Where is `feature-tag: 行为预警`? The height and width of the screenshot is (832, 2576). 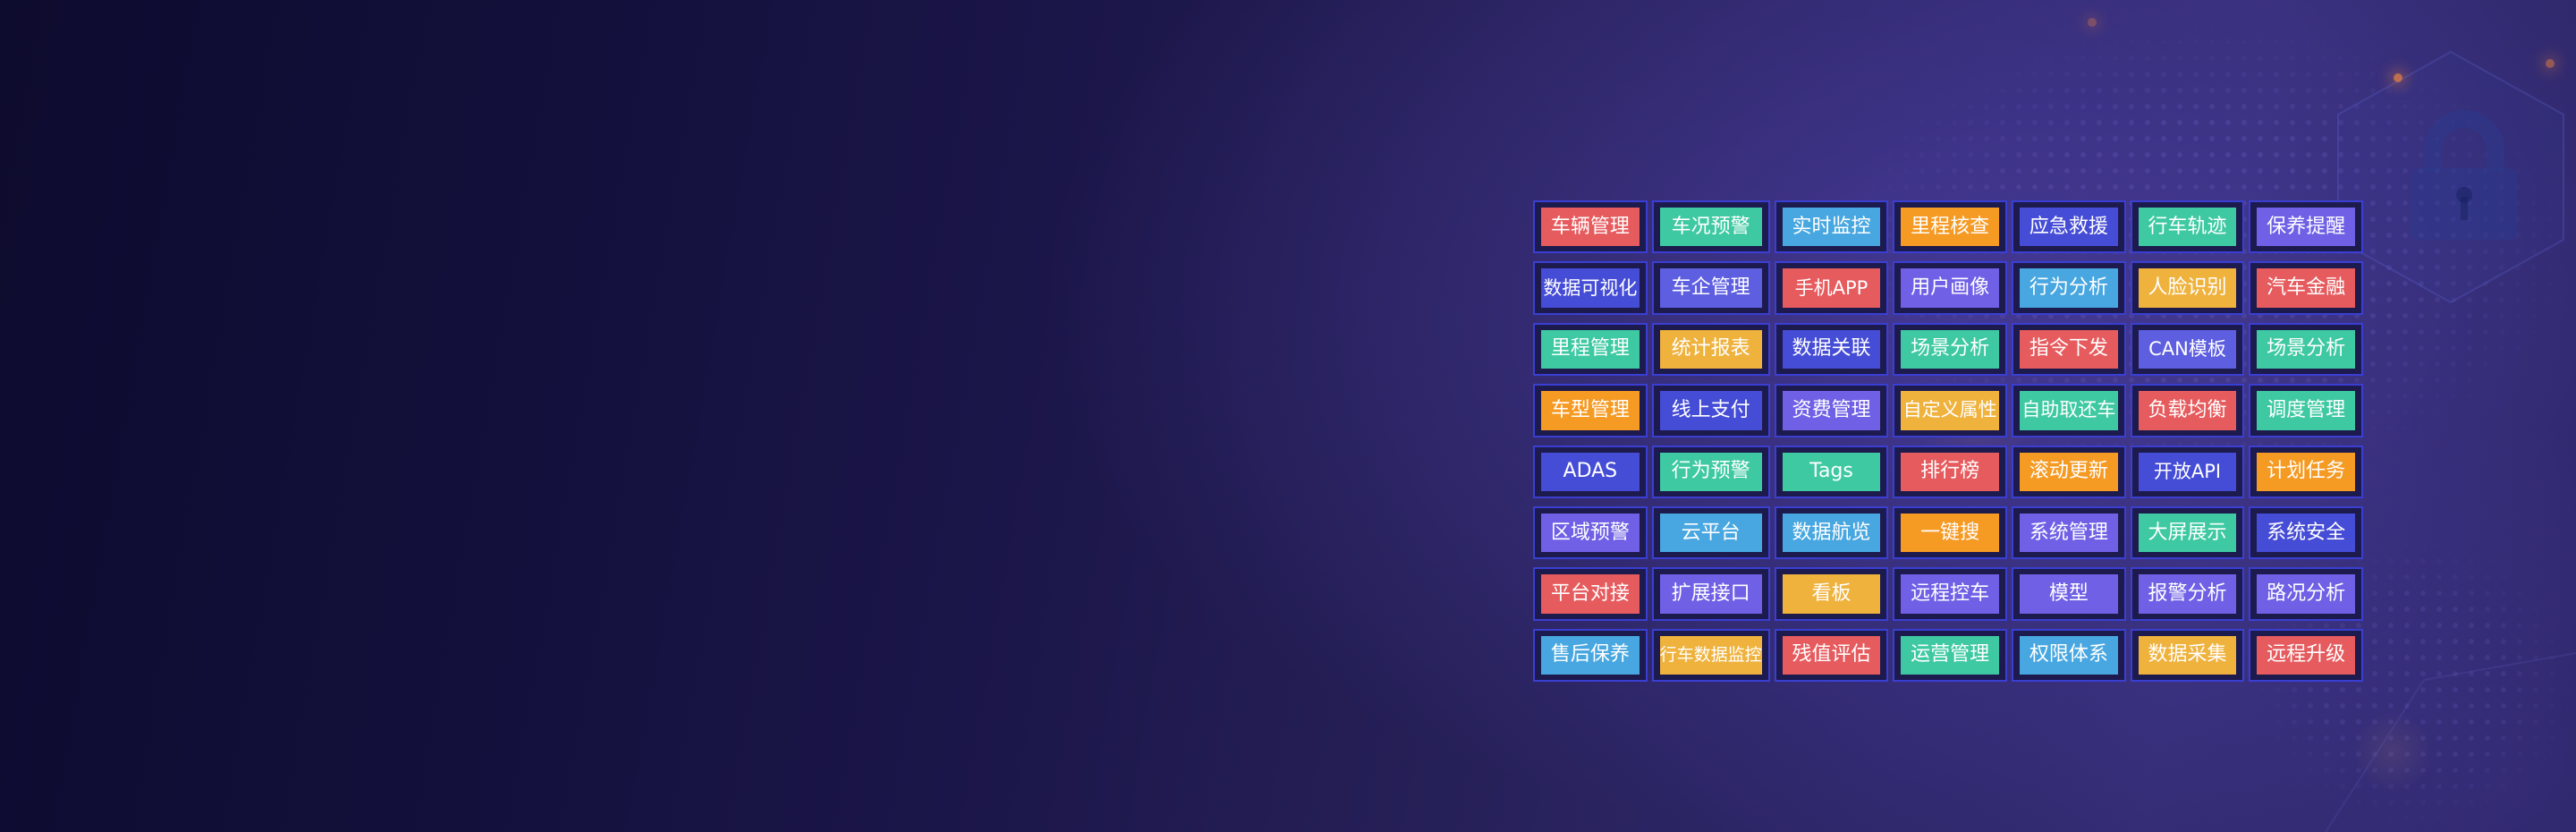 feature-tag: 行为预警 is located at coordinates (1710, 471).